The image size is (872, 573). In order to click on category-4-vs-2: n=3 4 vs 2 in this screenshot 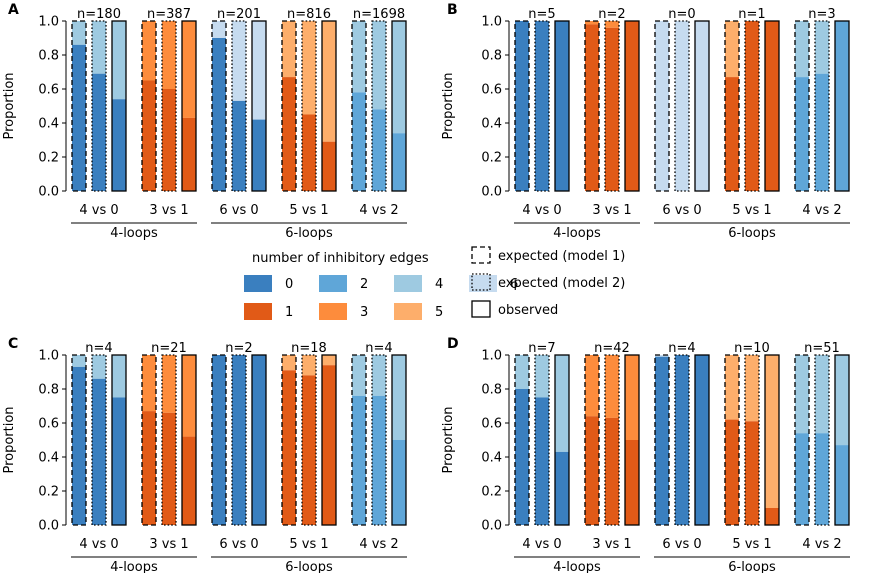, I will do `click(822, 112)`.